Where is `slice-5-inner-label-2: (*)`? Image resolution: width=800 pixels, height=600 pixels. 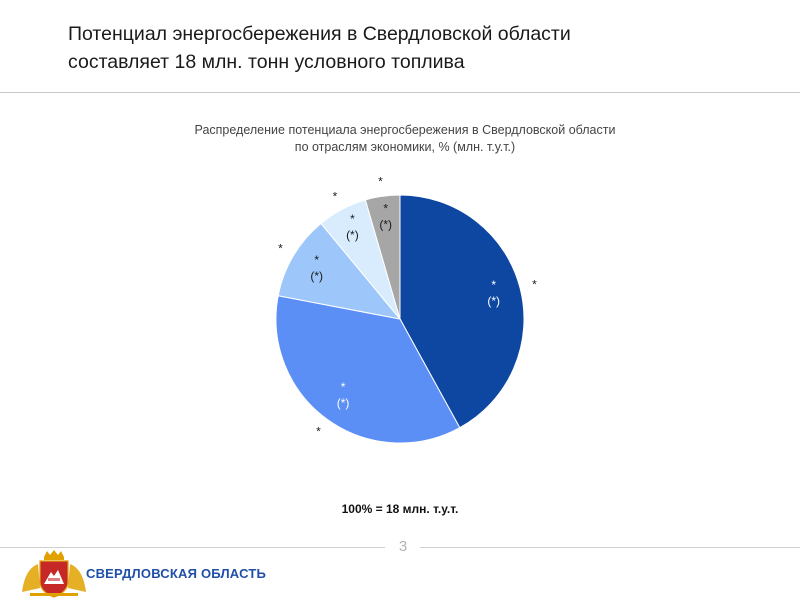 slice-5-inner-label-2: (*) is located at coordinates (385, 224).